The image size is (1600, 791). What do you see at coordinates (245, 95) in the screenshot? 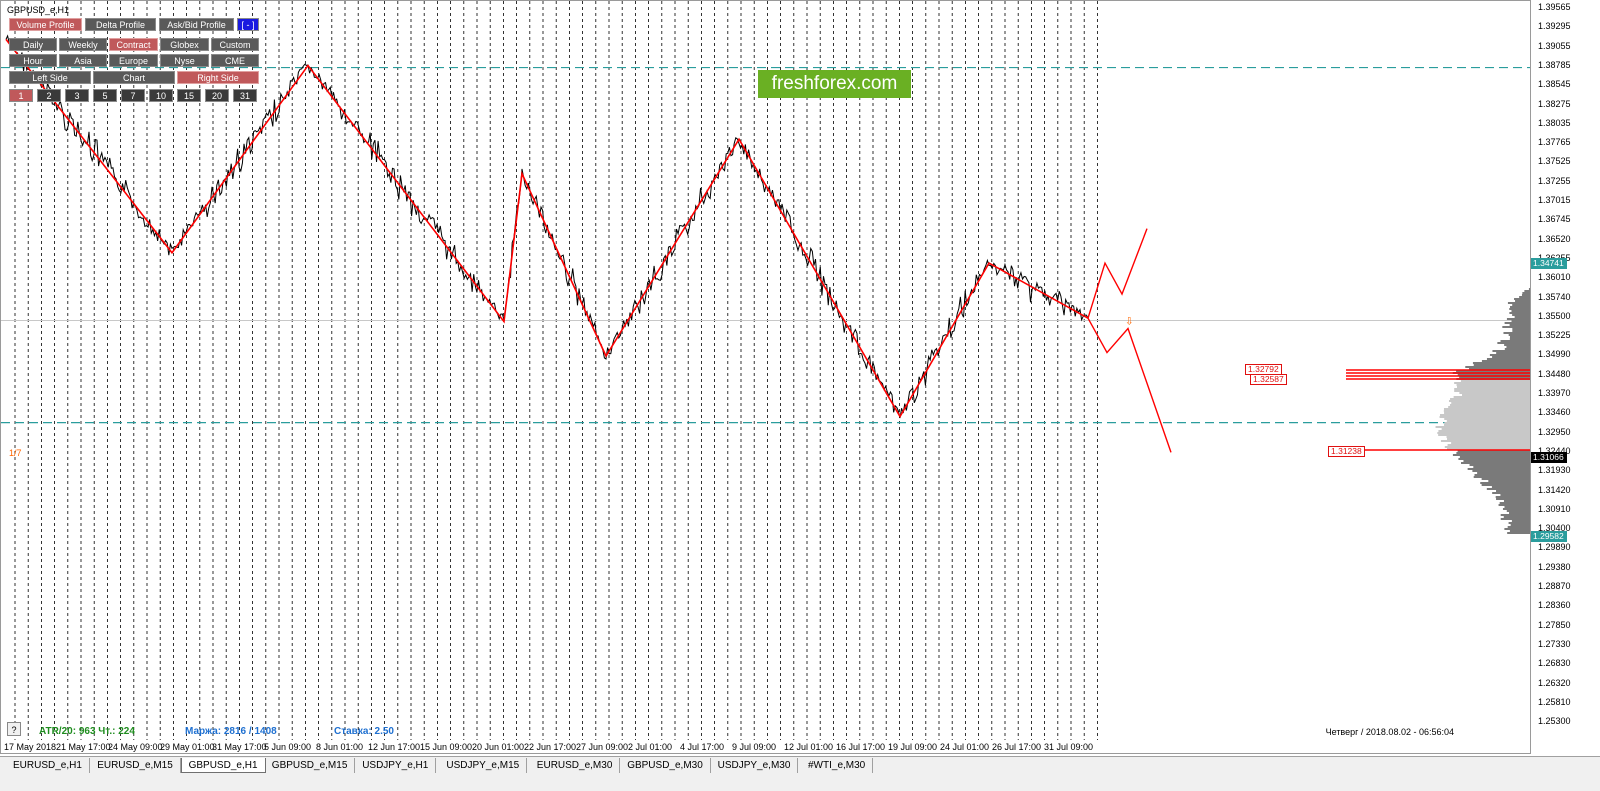
I see `period-31-button: 31` at bounding box center [245, 95].